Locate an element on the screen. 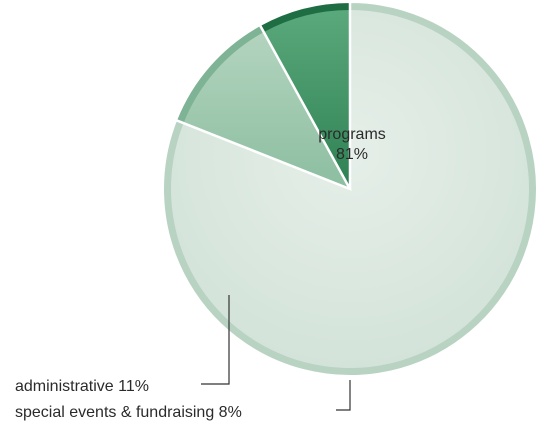  programs-percent: 81% is located at coordinates (352, 154).